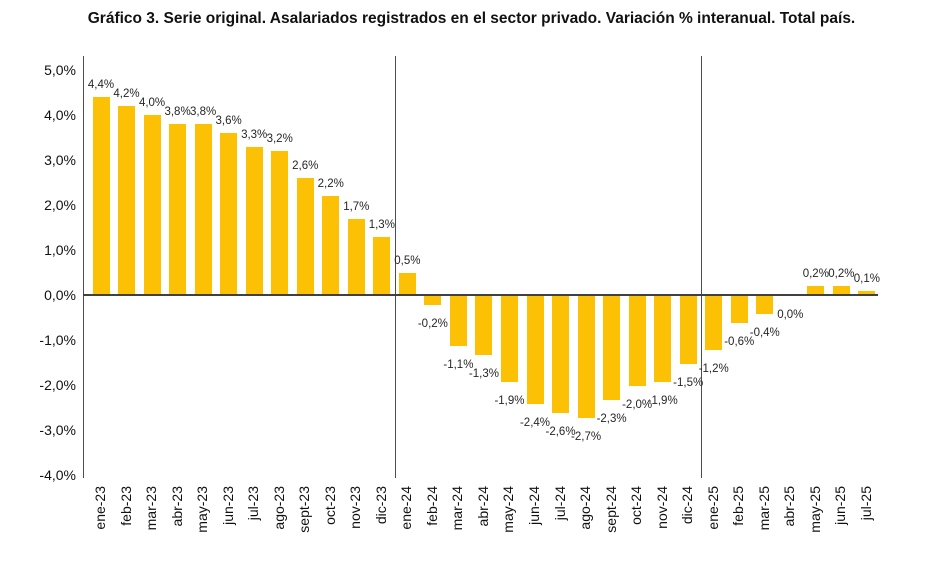  What do you see at coordinates (60, 160) in the screenshot?
I see `y-axis-tick-label: 3,0%` at bounding box center [60, 160].